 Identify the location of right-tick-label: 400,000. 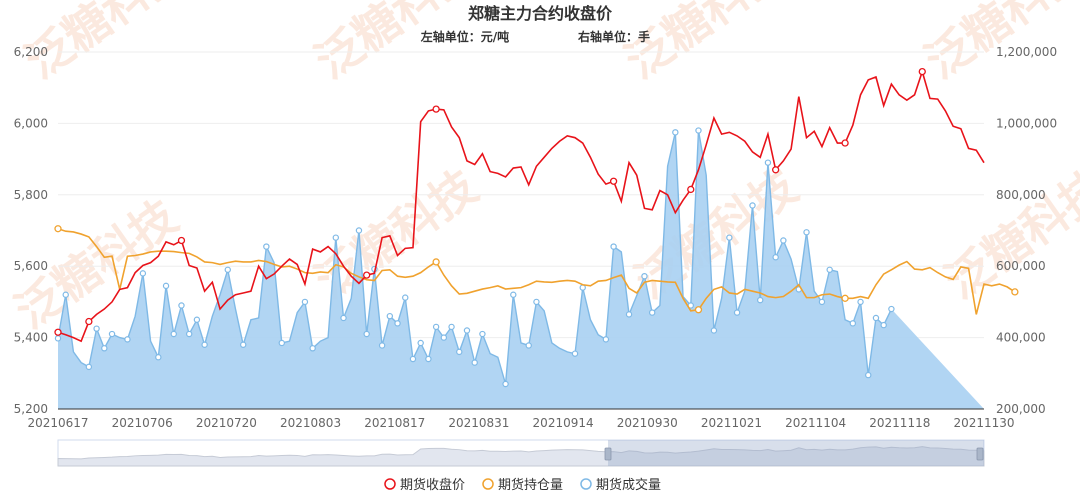
(1021, 338).